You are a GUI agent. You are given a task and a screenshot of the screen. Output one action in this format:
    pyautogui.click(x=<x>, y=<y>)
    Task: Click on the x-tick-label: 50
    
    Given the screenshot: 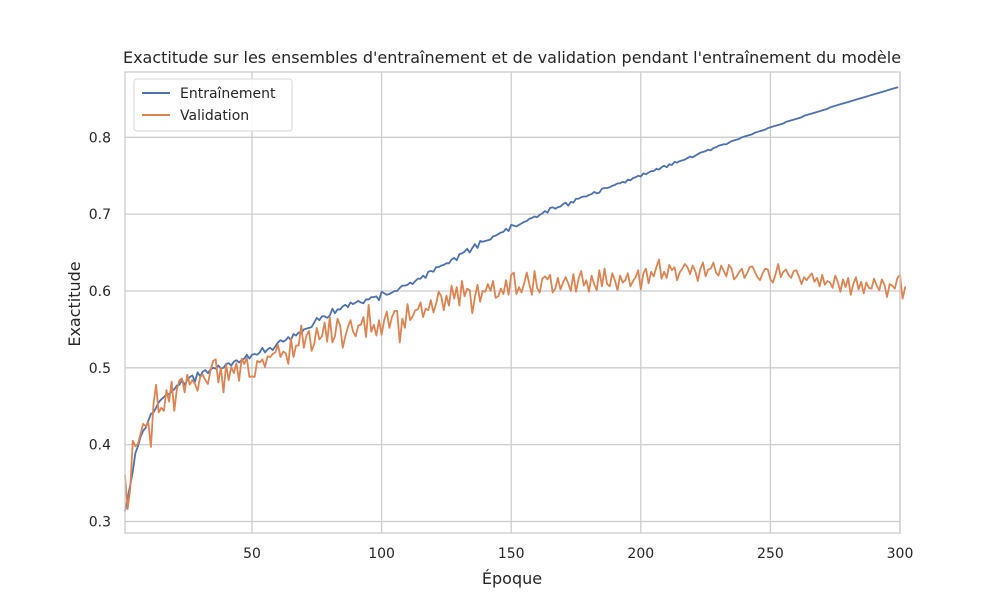 What is the action you would take?
    pyautogui.click(x=252, y=554)
    